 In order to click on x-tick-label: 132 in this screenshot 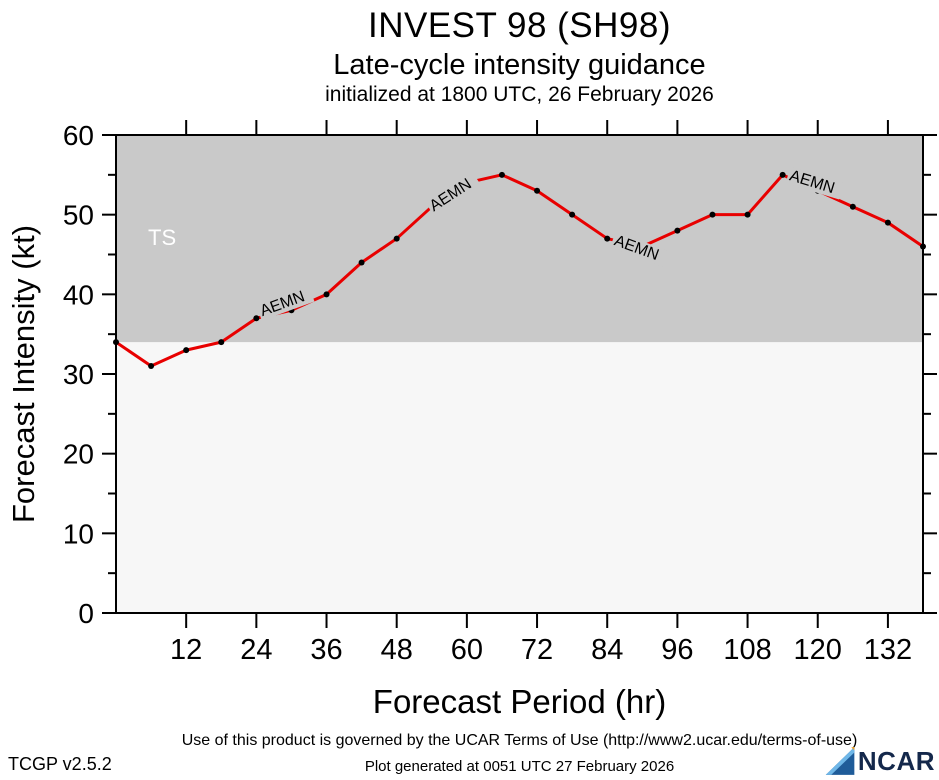, I will do `click(888, 650)`.